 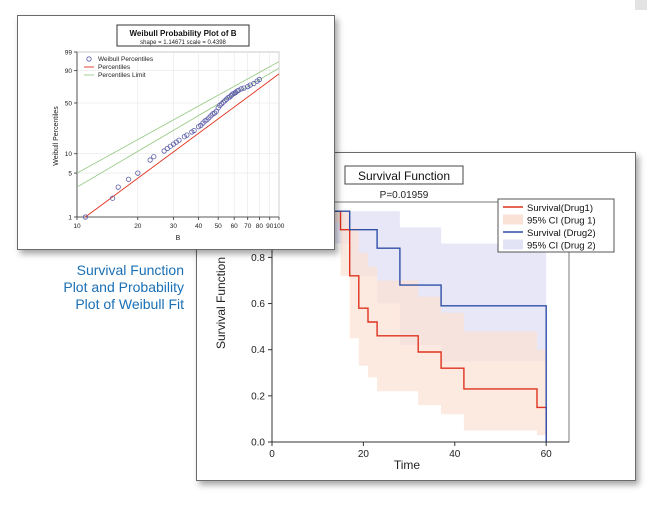 I want to click on ci-band-drug1, so click(x=439, y=323).